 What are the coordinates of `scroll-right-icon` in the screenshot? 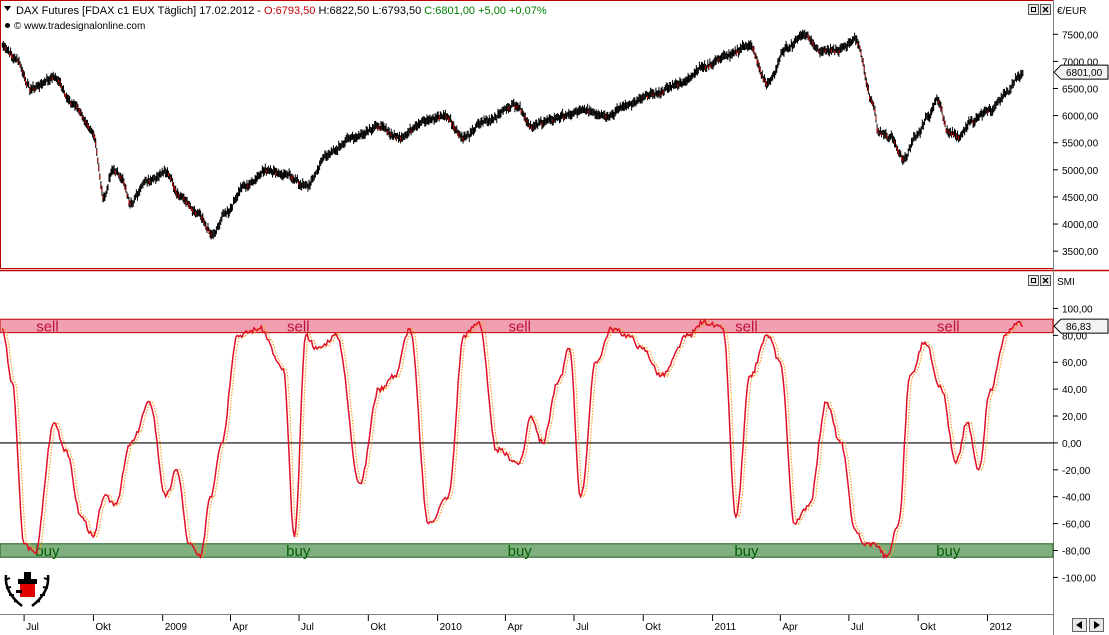 It's located at (1096, 625).